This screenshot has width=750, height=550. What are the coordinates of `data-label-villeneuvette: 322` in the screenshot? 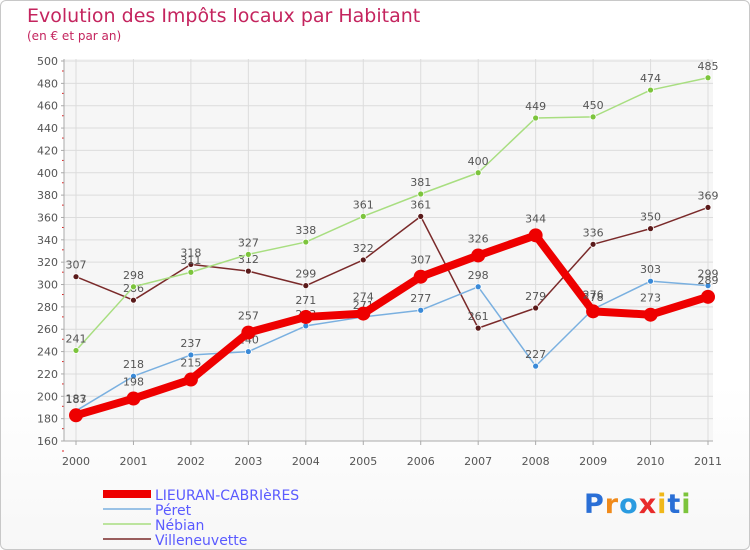 It's located at (363, 248).